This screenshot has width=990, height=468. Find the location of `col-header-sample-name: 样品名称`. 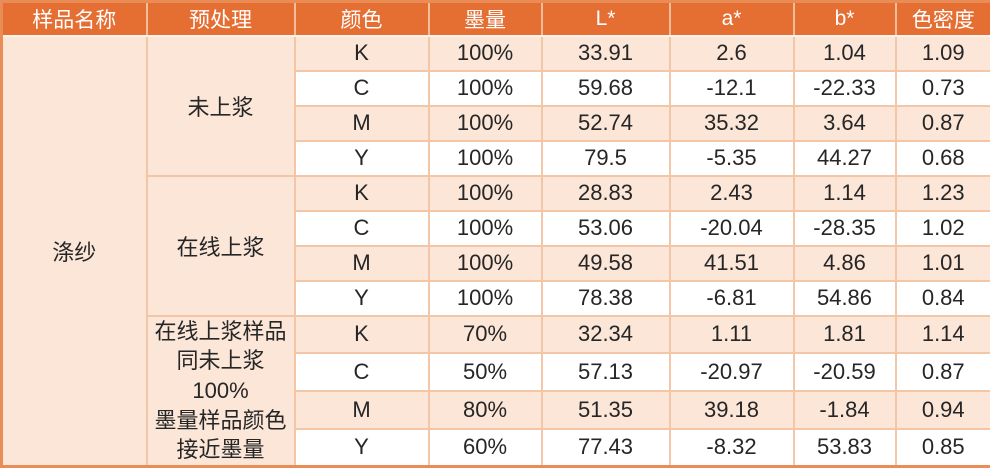

col-header-sample-name: 样品名称 is located at coordinates (74, 19).